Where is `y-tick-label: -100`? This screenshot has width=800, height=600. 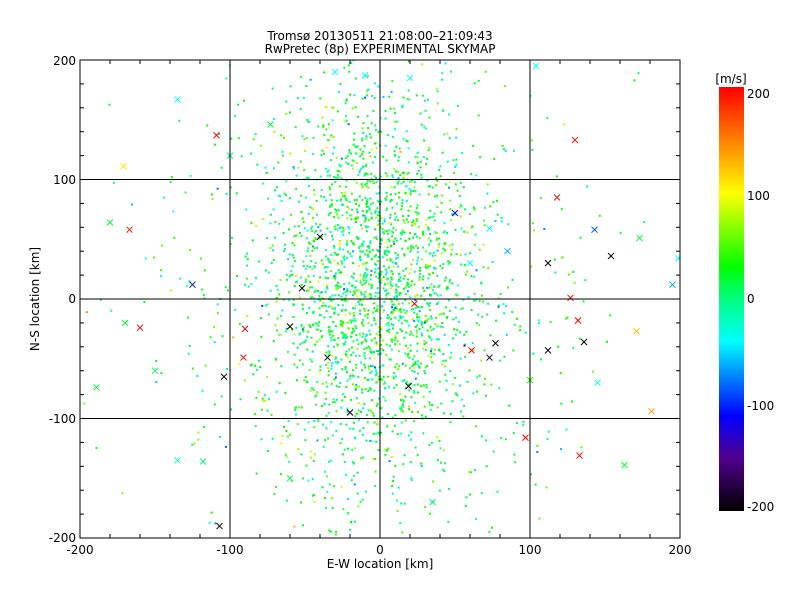
y-tick-label: -100 is located at coordinates (62, 419).